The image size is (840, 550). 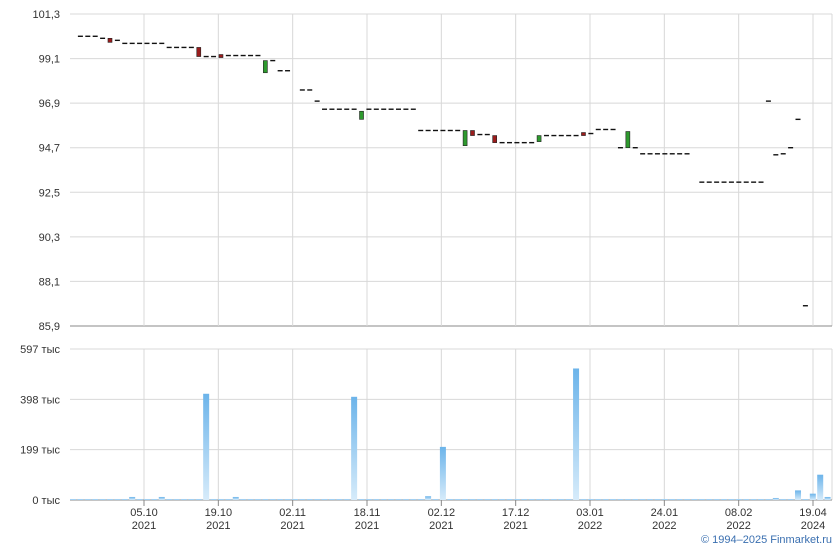 I want to click on price-tick-label: 92,5, so click(x=49, y=193).